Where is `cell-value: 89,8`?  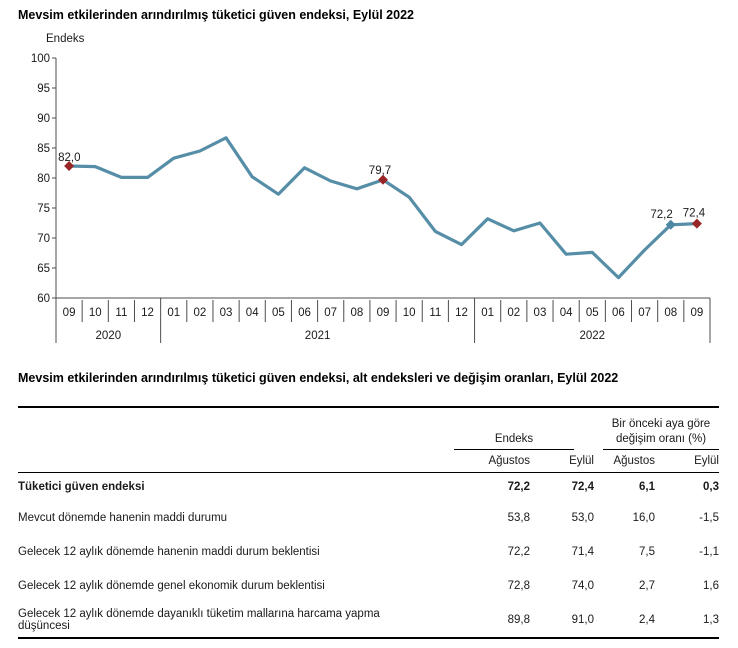
cell-value: 89,8 is located at coordinates (518, 620).